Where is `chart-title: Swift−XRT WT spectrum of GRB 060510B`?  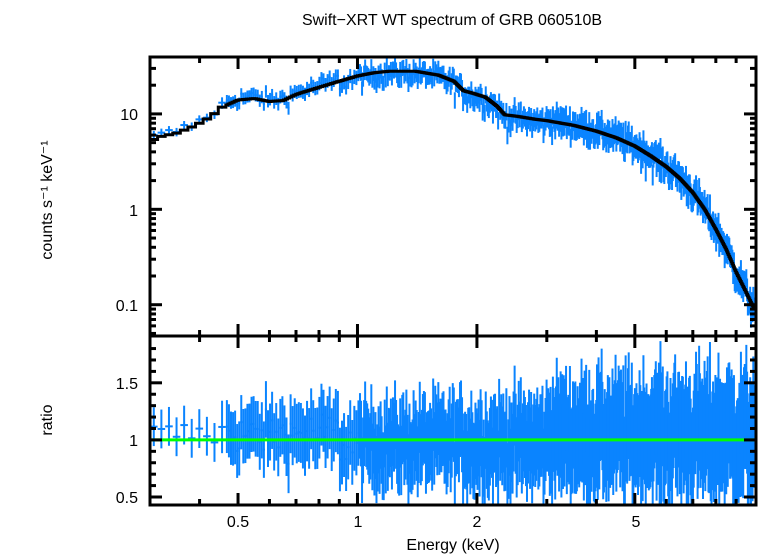 chart-title: Swift−XRT WT spectrum of GRB 060510B is located at coordinates (452, 20).